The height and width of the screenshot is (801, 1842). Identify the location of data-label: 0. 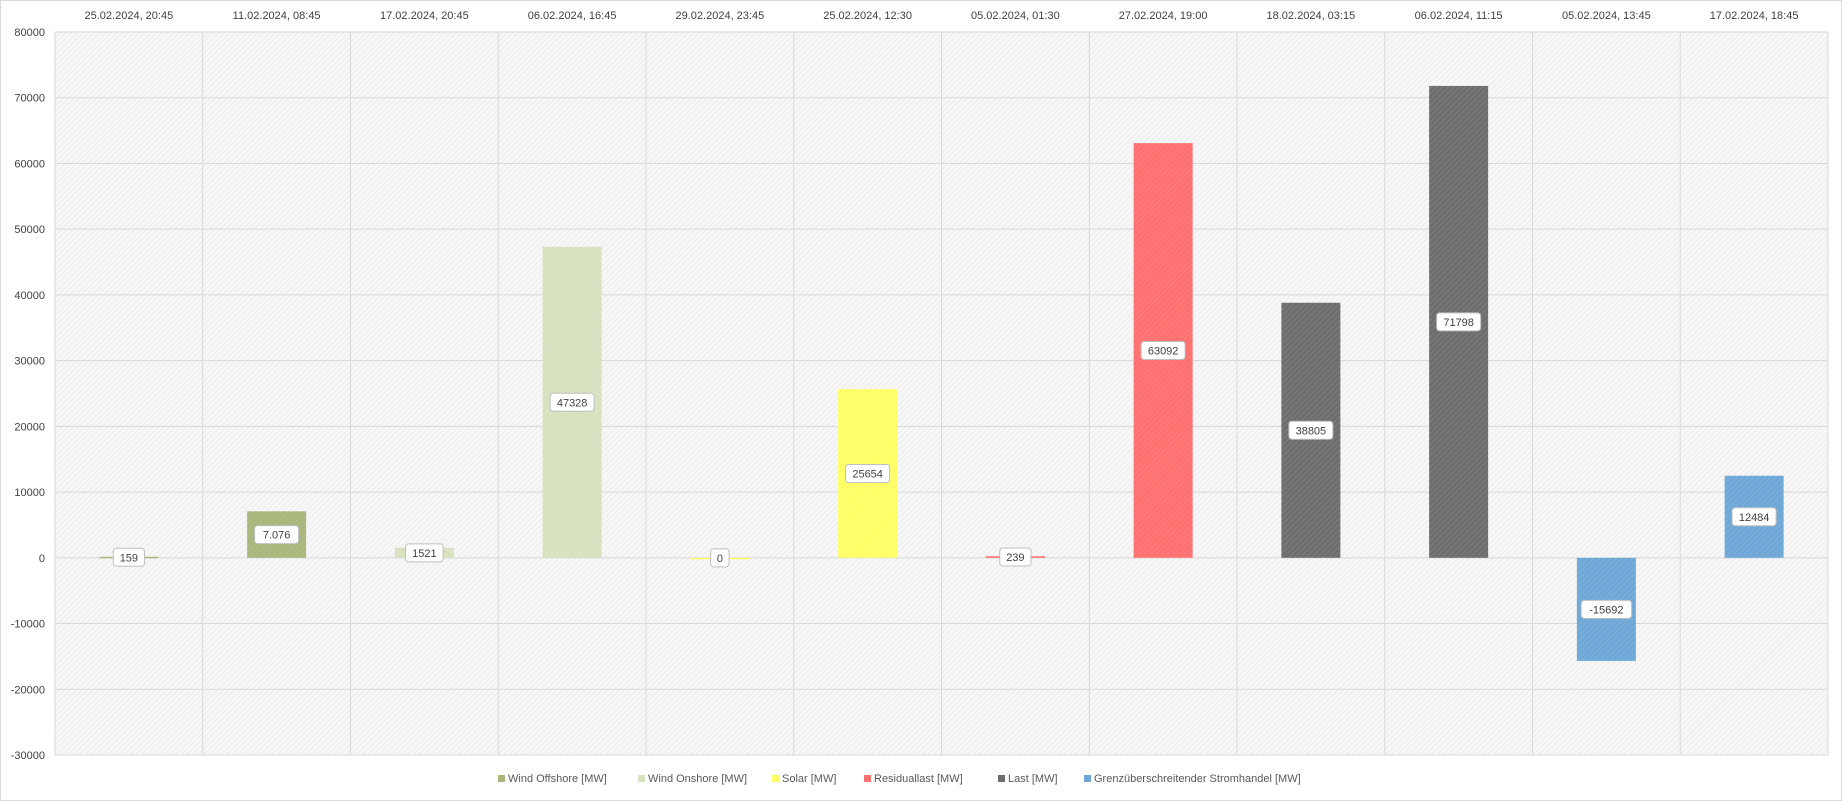
(720, 559).